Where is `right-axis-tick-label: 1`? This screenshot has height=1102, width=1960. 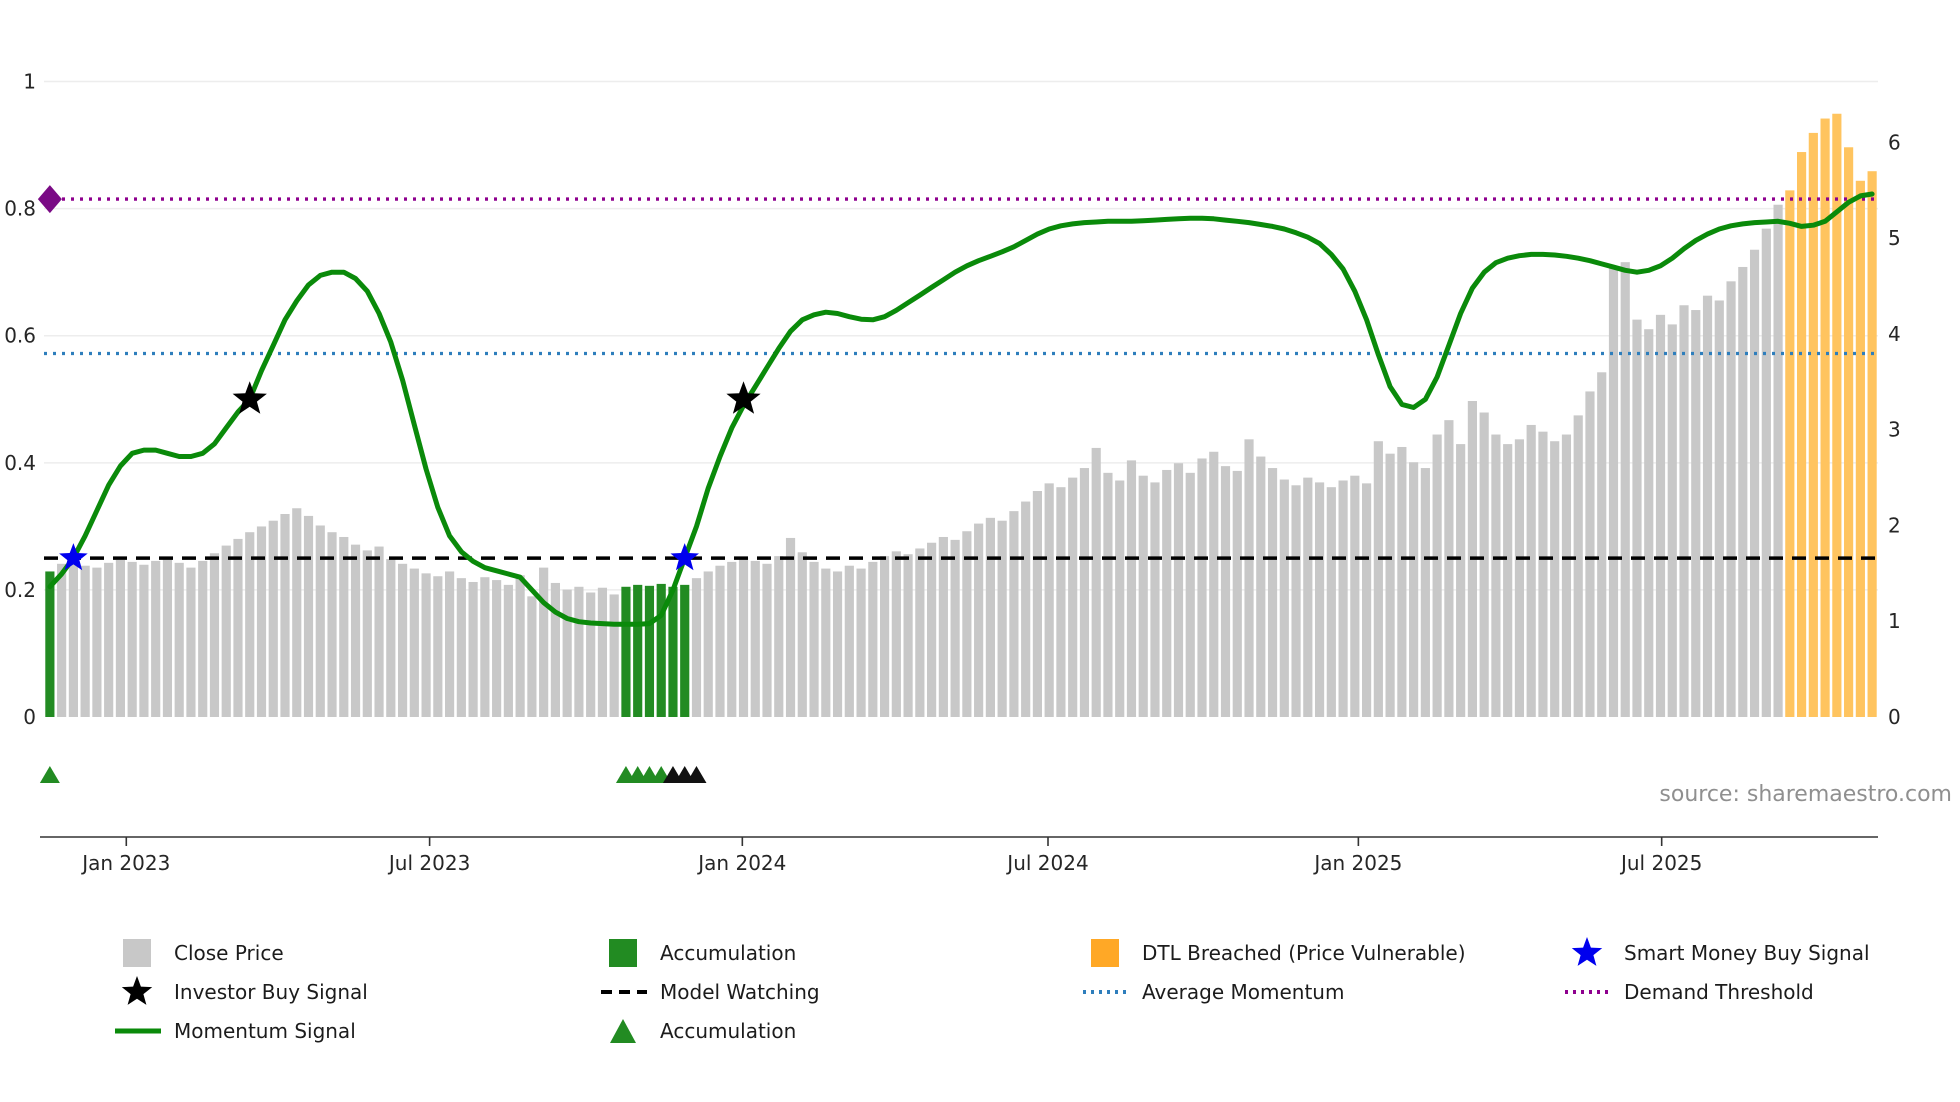
right-axis-tick-label: 1 is located at coordinates (1894, 621).